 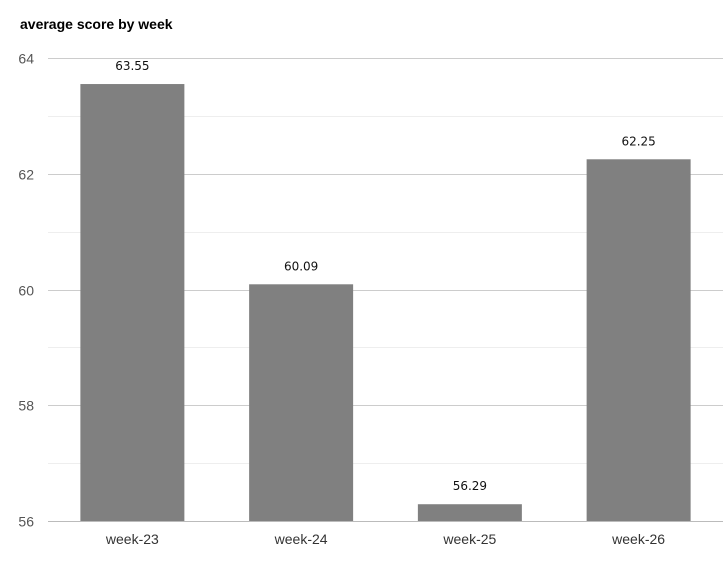 What do you see at coordinates (638, 539) in the screenshot?
I see `x-tick-label: week-26` at bounding box center [638, 539].